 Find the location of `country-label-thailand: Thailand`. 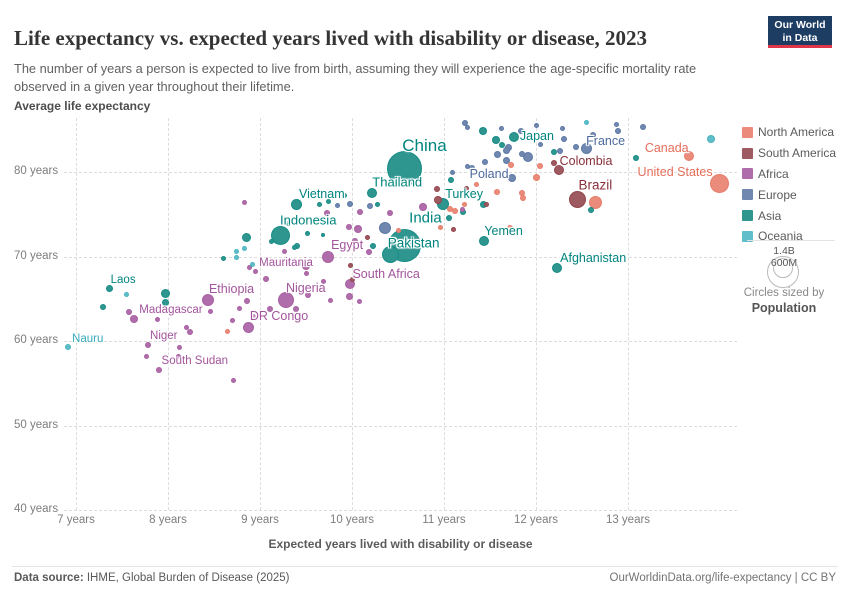

country-label-thailand: Thailand is located at coordinates (397, 182).